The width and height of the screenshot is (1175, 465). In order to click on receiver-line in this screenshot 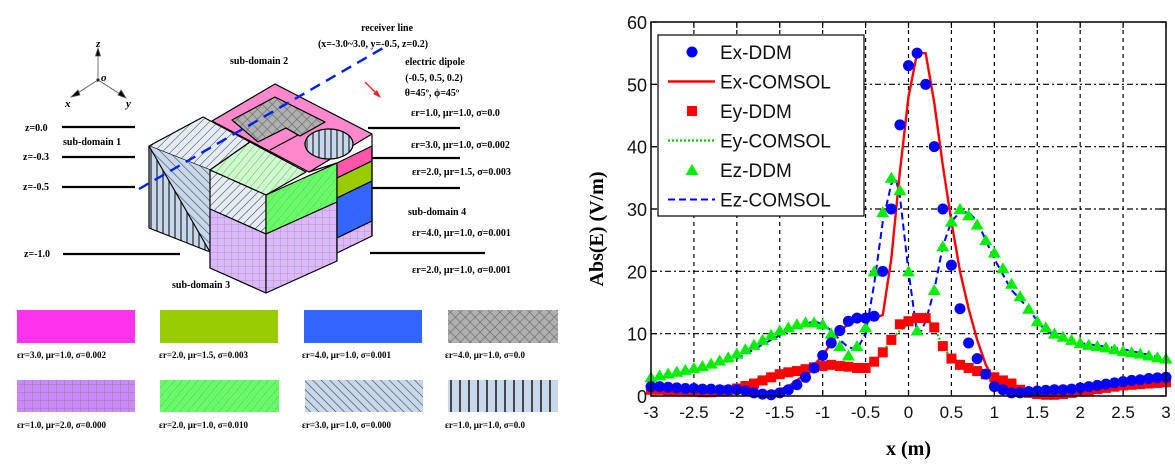, I will do `click(261, 118)`.